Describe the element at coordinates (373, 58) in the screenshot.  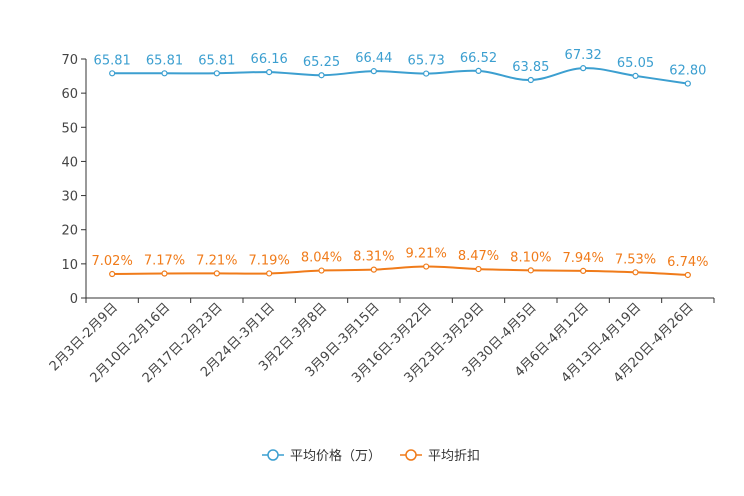
I see `data-label: 66.44` at that location.